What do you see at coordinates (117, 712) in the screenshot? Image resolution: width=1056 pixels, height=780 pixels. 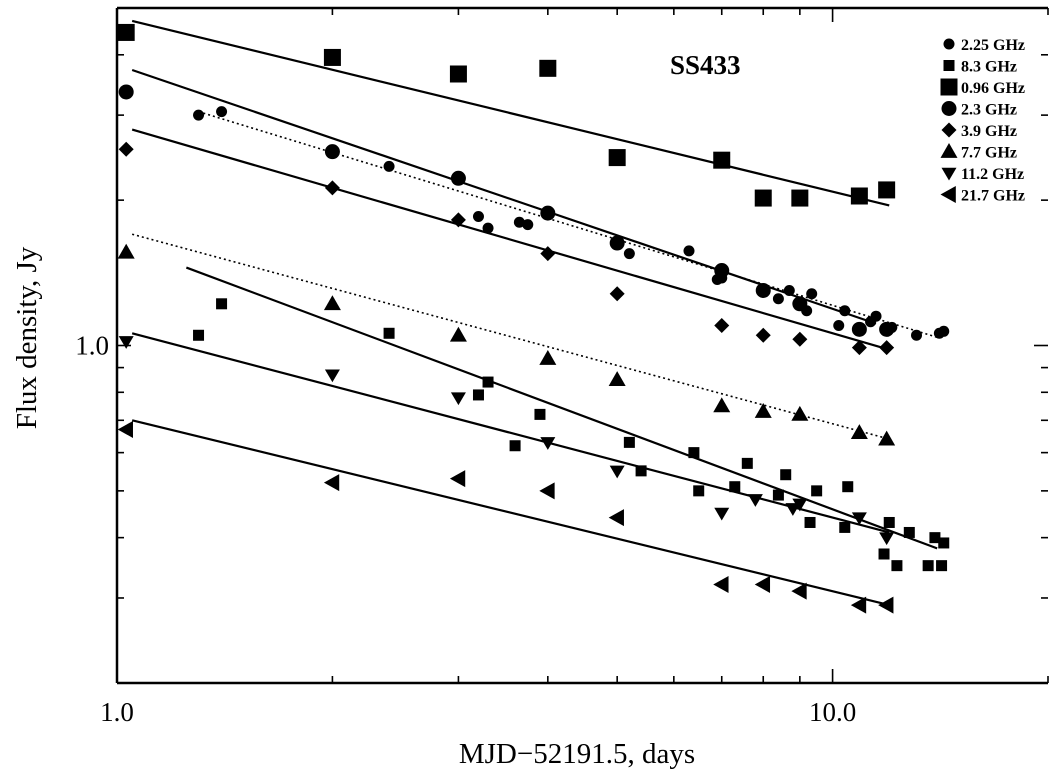 I see `x-tick-label: 1.0` at bounding box center [117, 712].